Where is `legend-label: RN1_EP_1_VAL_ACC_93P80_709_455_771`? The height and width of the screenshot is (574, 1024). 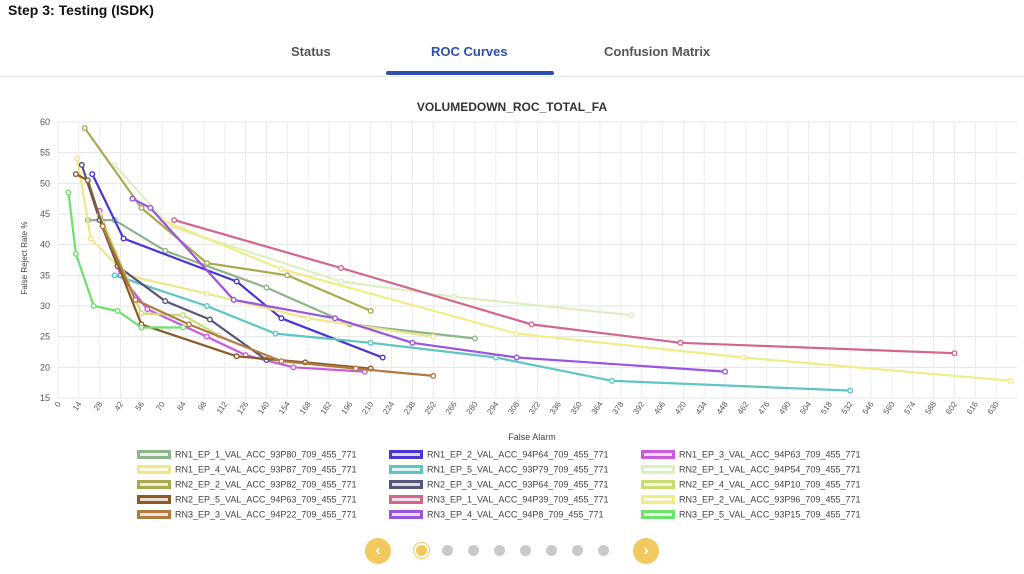 legend-label: RN1_EP_1_VAL_ACC_93P80_709_455_771 is located at coordinates (266, 454).